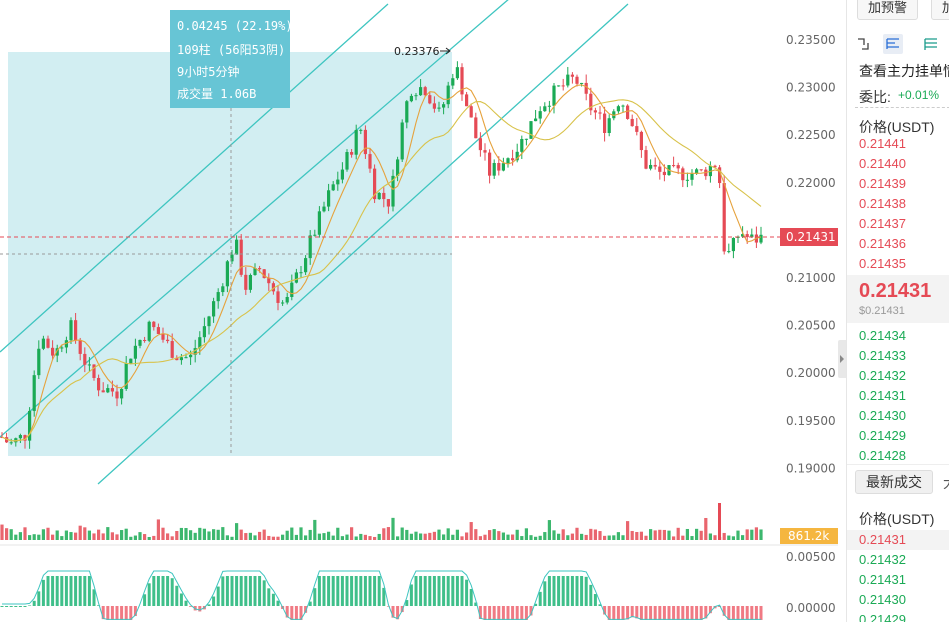 The height and width of the screenshot is (622, 949). I want to click on add-button: 加, so click(940, 10).